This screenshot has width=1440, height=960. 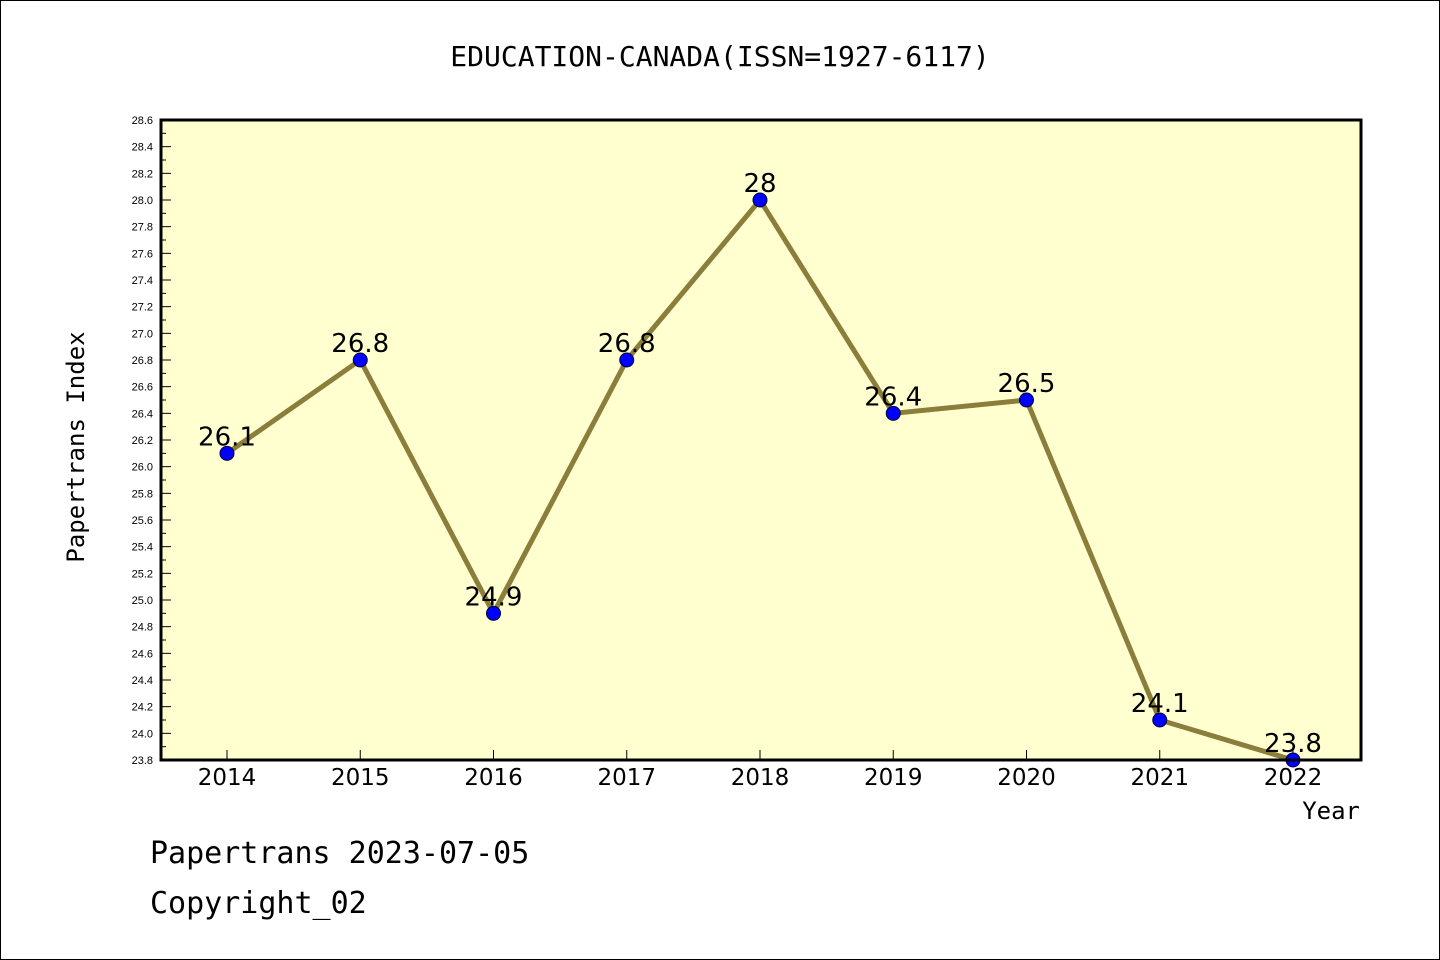 What do you see at coordinates (142, 281) in the screenshot?
I see `y-tick-label: 27.4` at bounding box center [142, 281].